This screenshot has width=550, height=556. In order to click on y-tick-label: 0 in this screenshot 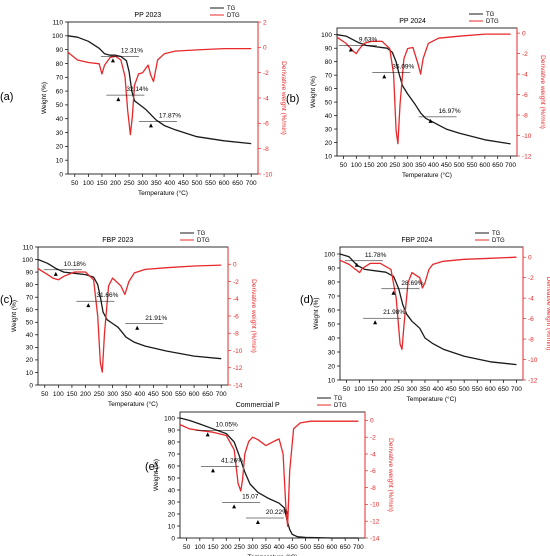, I will do `click(61, 174)`.